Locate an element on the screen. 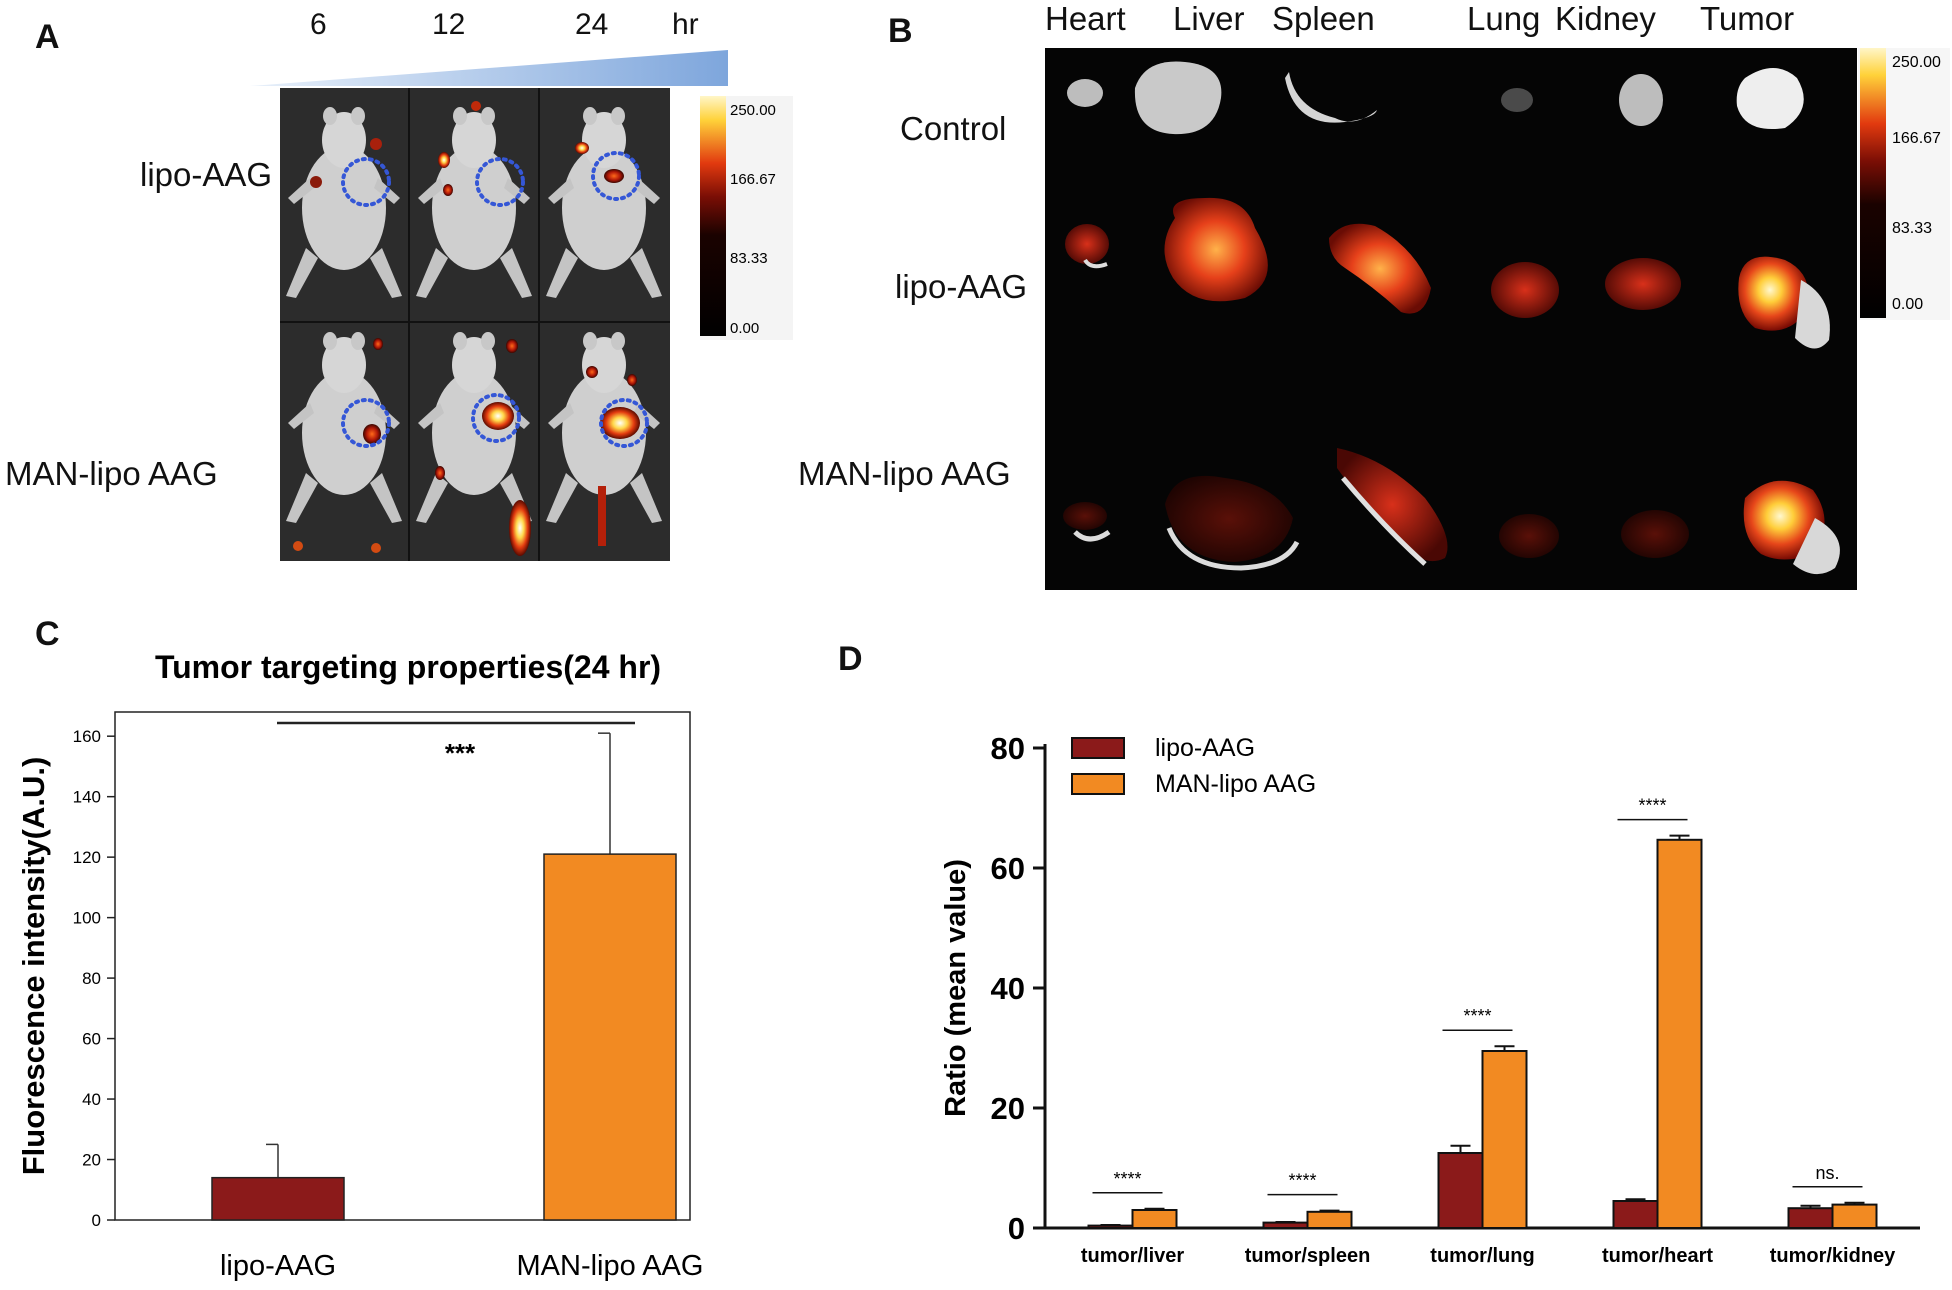  chart-c-xtick-label: lipo-AAG is located at coordinates (278, 1266).